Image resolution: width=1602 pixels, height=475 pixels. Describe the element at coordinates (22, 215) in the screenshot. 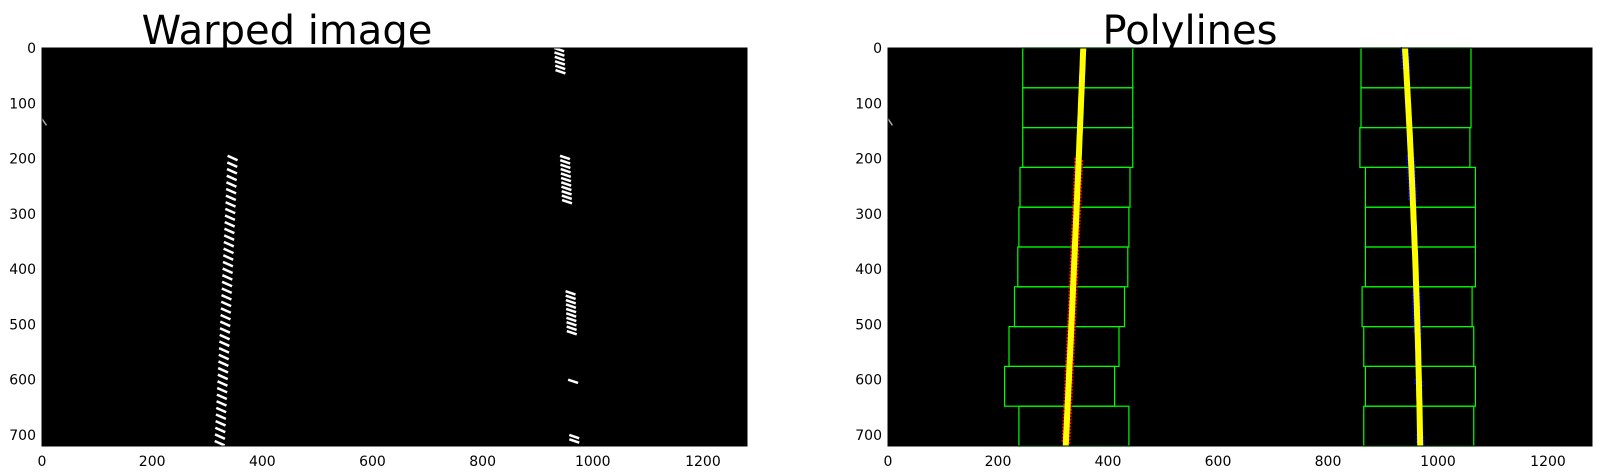

I see `y-tick-label: 300` at that location.